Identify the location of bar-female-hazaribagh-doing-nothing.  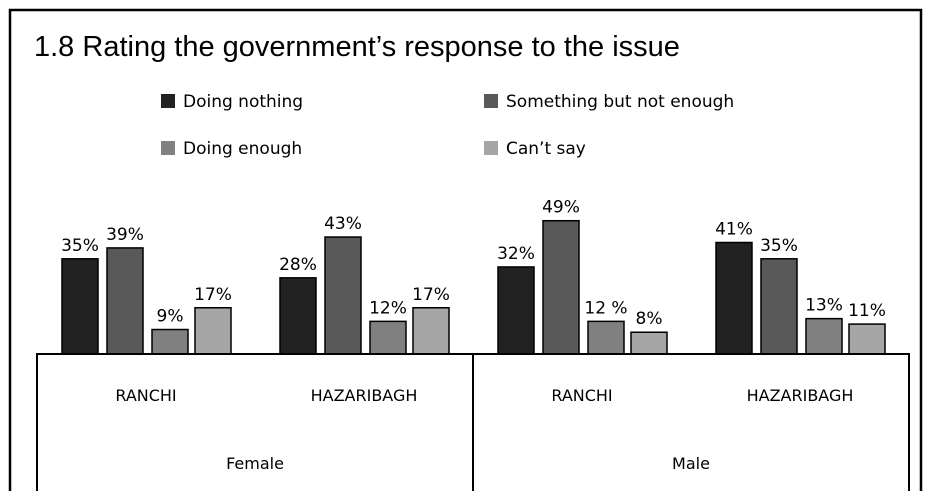
(298, 316).